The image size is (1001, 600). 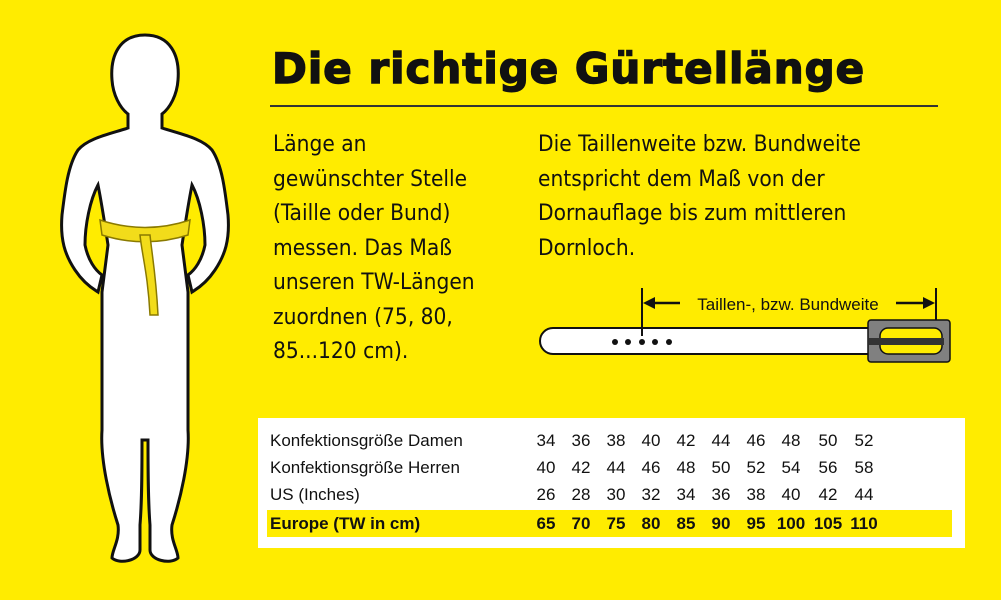 What do you see at coordinates (345, 523) in the screenshot?
I see `row-label: Europe (TW in cm)` at bounding box center [345, 523].